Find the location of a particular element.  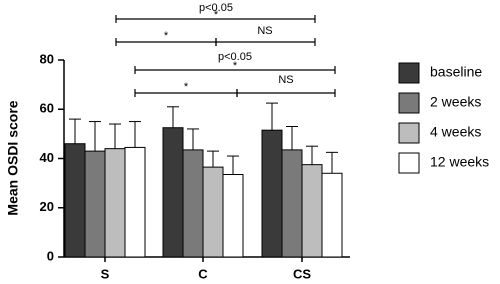

y-axis-label: Mean OSDI score is located at coordinates (13, 157).